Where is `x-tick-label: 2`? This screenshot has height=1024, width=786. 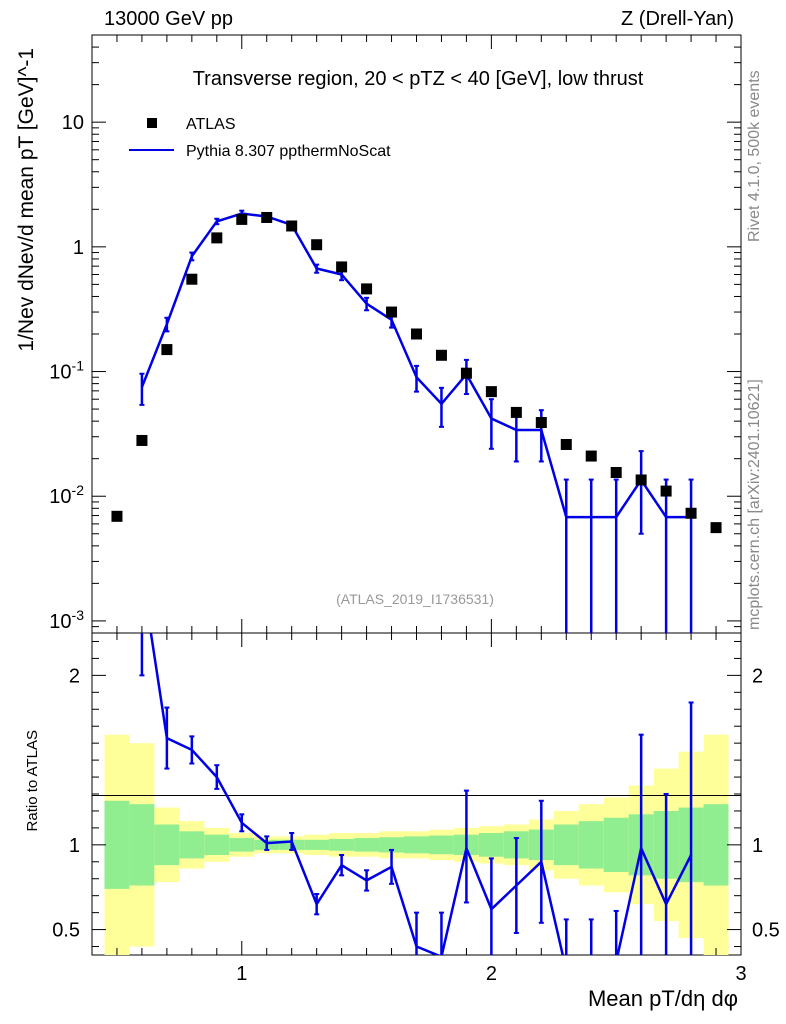 x-tick-label: 2 is located at coordinates (491, 974).